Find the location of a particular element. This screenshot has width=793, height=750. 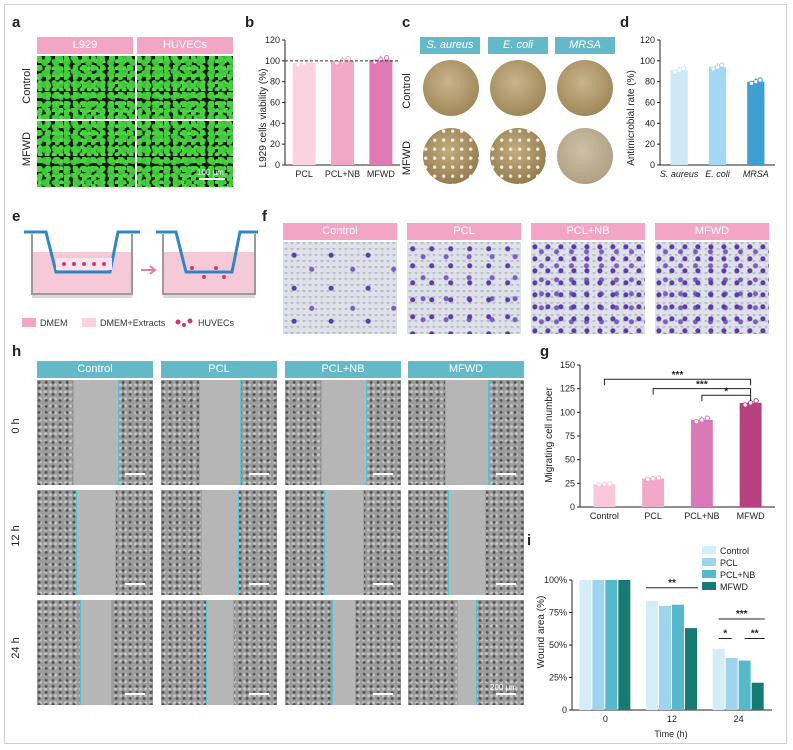

transwell-before is located at coordinates (82, 264).